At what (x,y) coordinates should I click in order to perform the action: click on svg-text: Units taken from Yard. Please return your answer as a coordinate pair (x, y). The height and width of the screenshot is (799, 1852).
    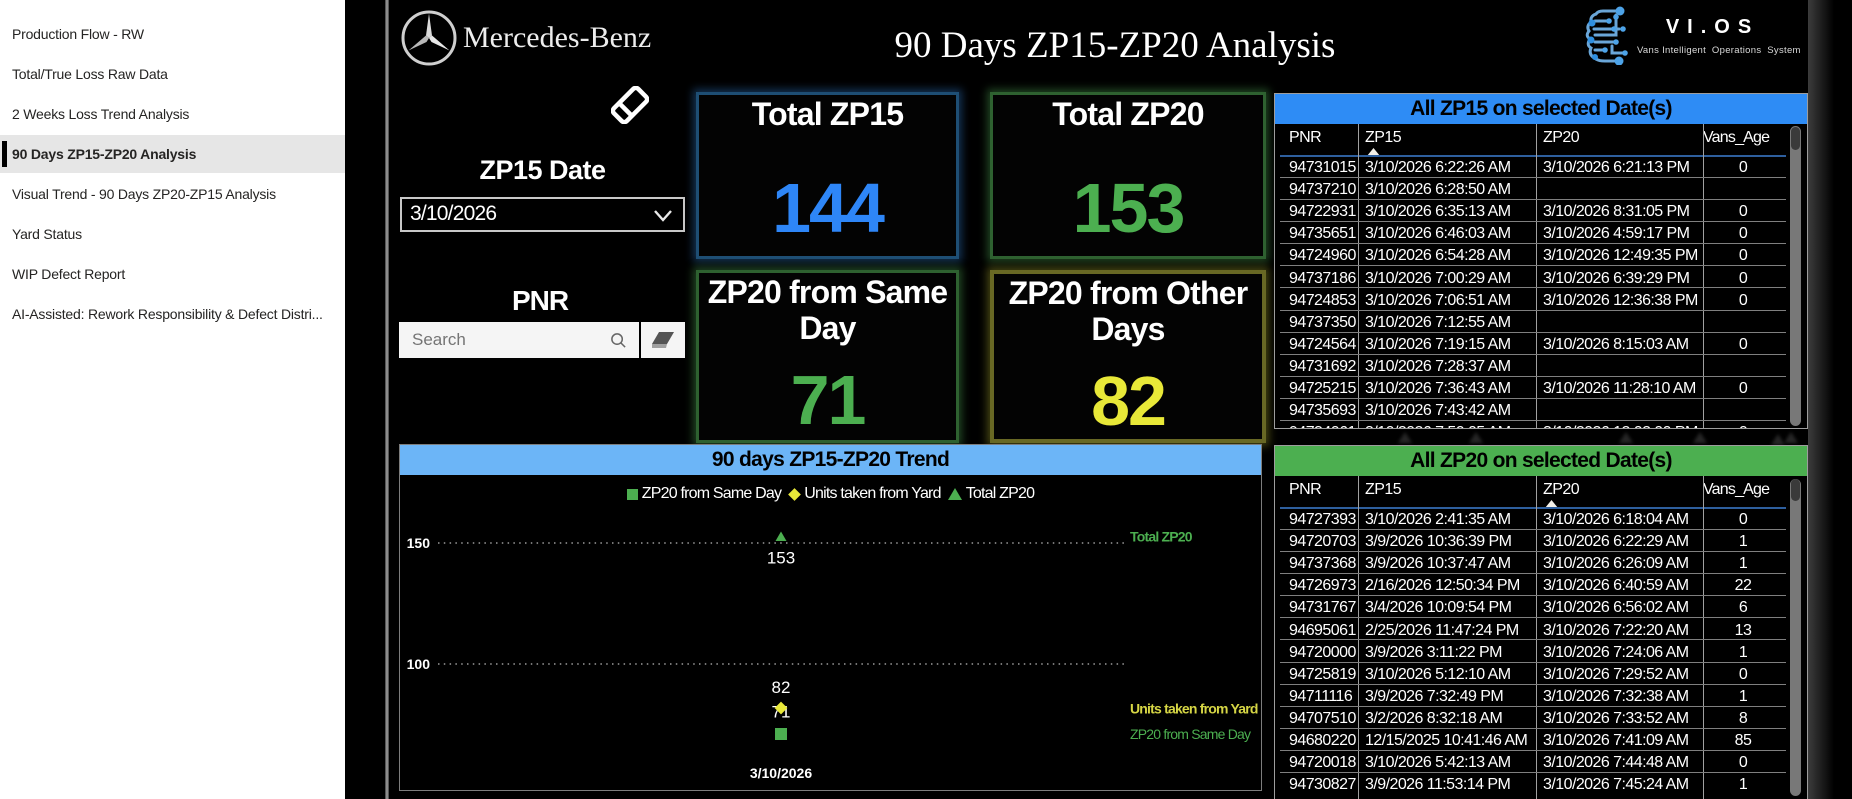
    Looking at the image, I should click on (1194, 709).